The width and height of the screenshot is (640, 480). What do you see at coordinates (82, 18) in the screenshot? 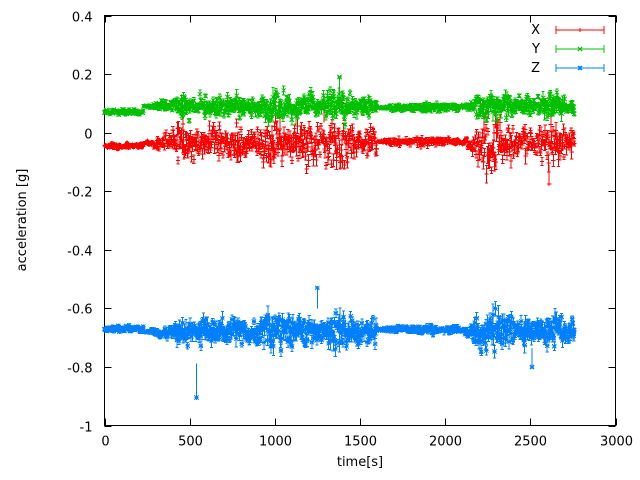
I see `y-tick-label: 0.4` at bounding box center [82, 18].